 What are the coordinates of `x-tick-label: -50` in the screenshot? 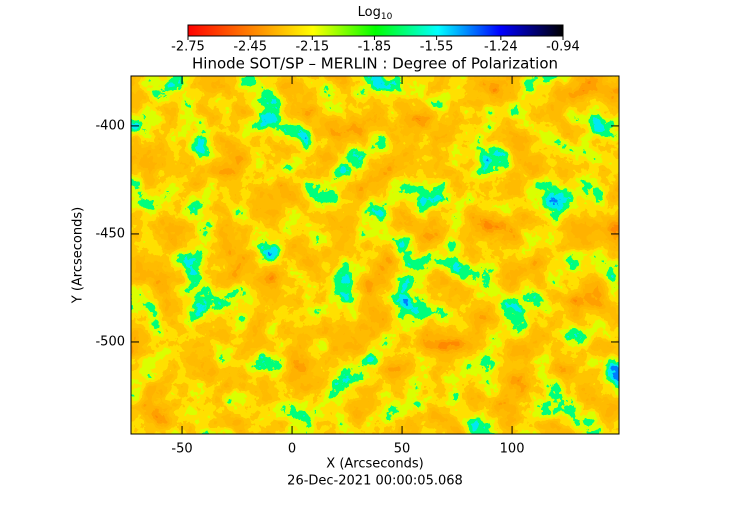 It's located at (181, 449).